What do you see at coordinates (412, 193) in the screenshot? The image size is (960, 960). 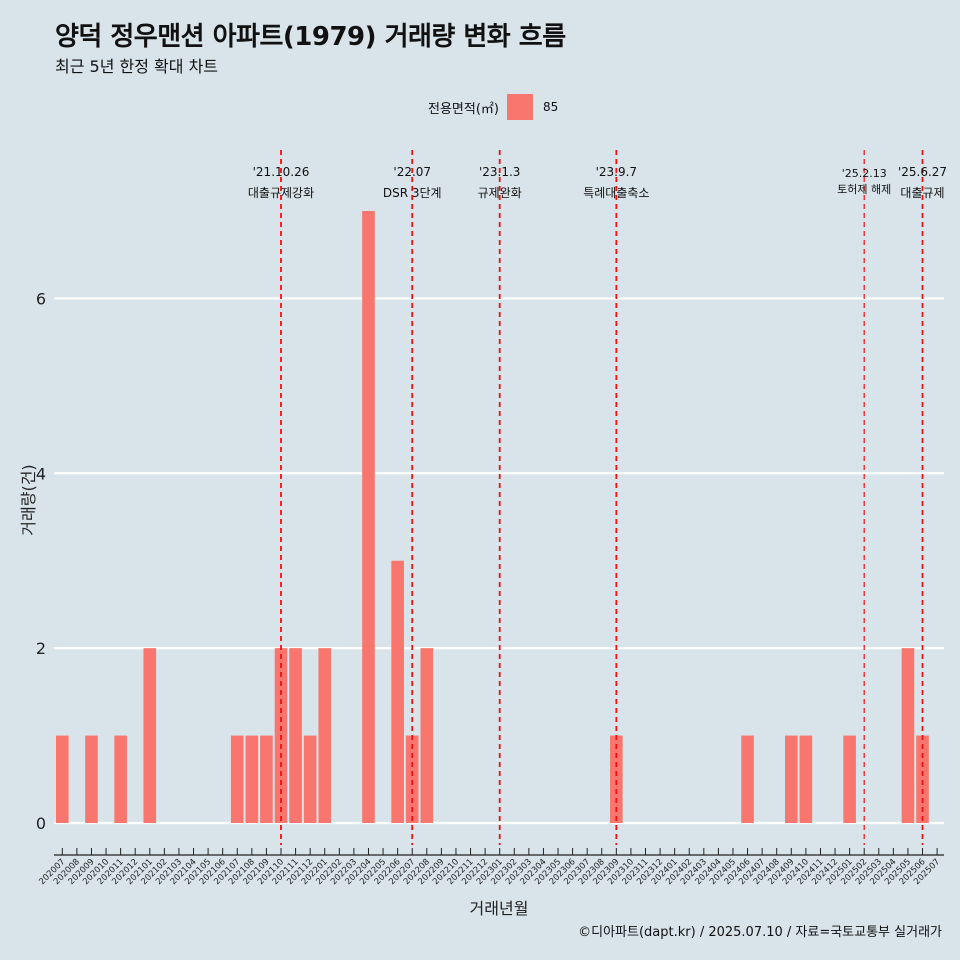 I see `event-label: DSR 3단계` at bounding box center [412, 193].